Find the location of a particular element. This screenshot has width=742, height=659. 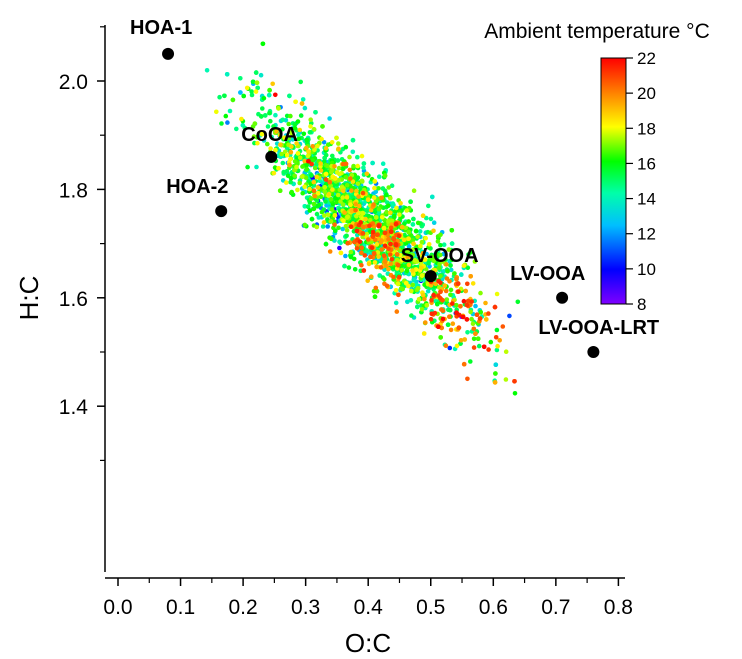

colorbar-title: Ambient temperature °C is located at coordinates (597, 31).